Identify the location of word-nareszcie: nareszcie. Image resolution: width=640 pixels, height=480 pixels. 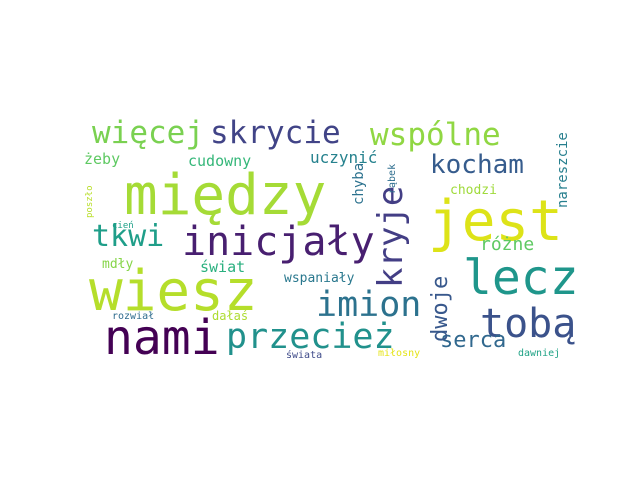
(563, 170).